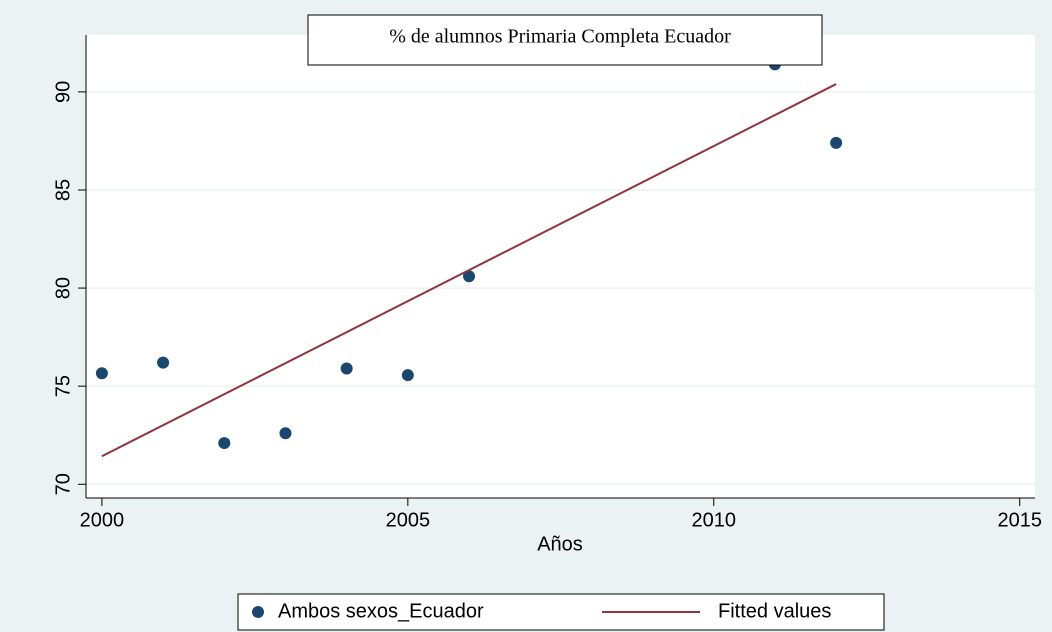 This screenshot has width=1052, height=632. I want to click on y-tick-label: 75, so click(63, 386).